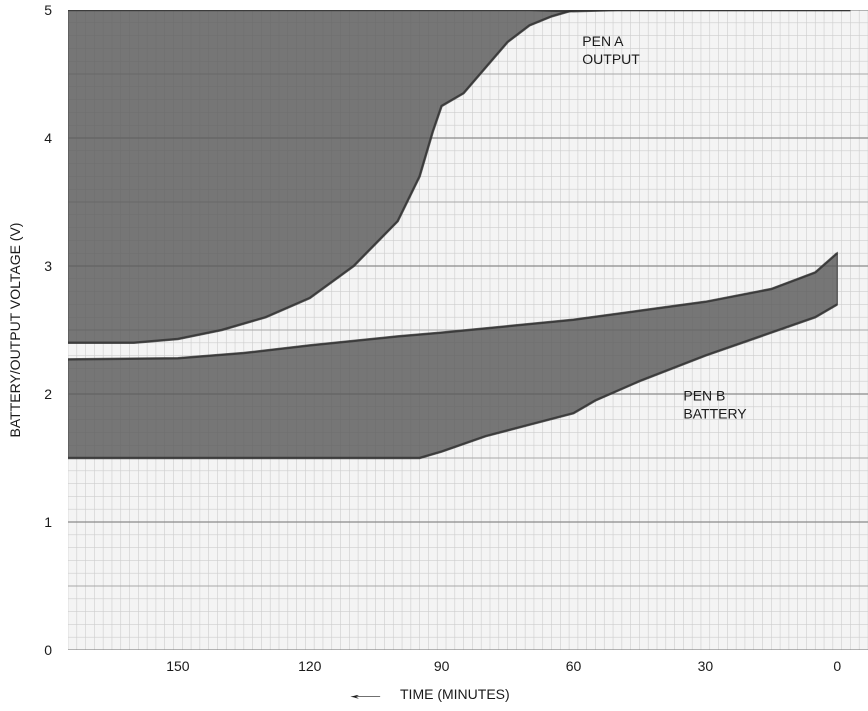 This screenshot has width=868, height=711. What do you see at coordinates (48, 650) in the screenshot?
I see `y-tick-label: 0` at bounding box center [48, 650].